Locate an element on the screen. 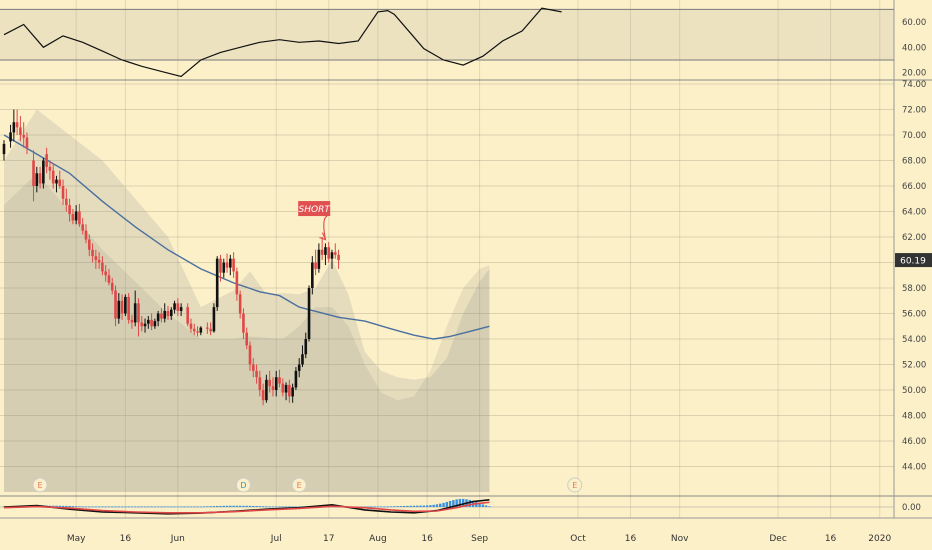 The image size is (932, 550). time-tick-label: Aug is located at coordinates (378, 539).